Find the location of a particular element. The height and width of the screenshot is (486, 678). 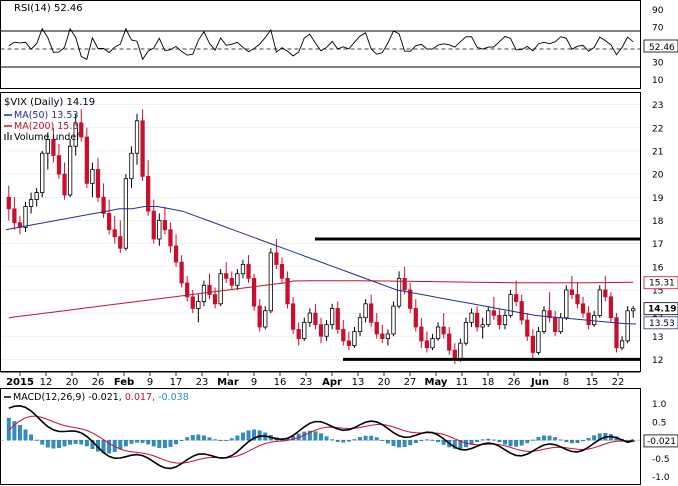

x-tick-label: 23 is located at coordinates (306, 382).